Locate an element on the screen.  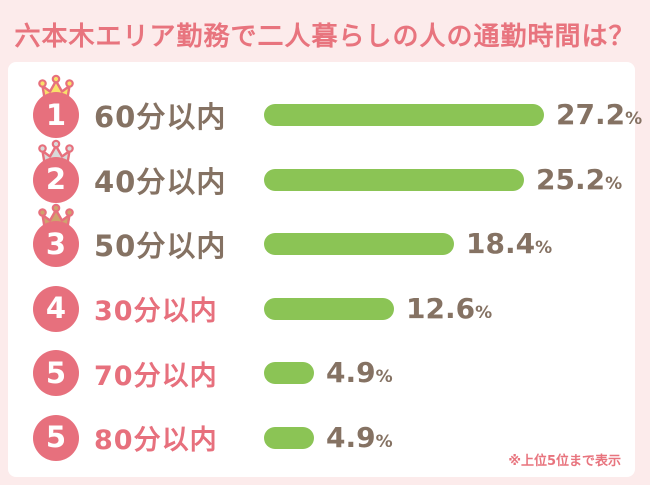
rank-number: 1 is located at coordinates (56, 114).